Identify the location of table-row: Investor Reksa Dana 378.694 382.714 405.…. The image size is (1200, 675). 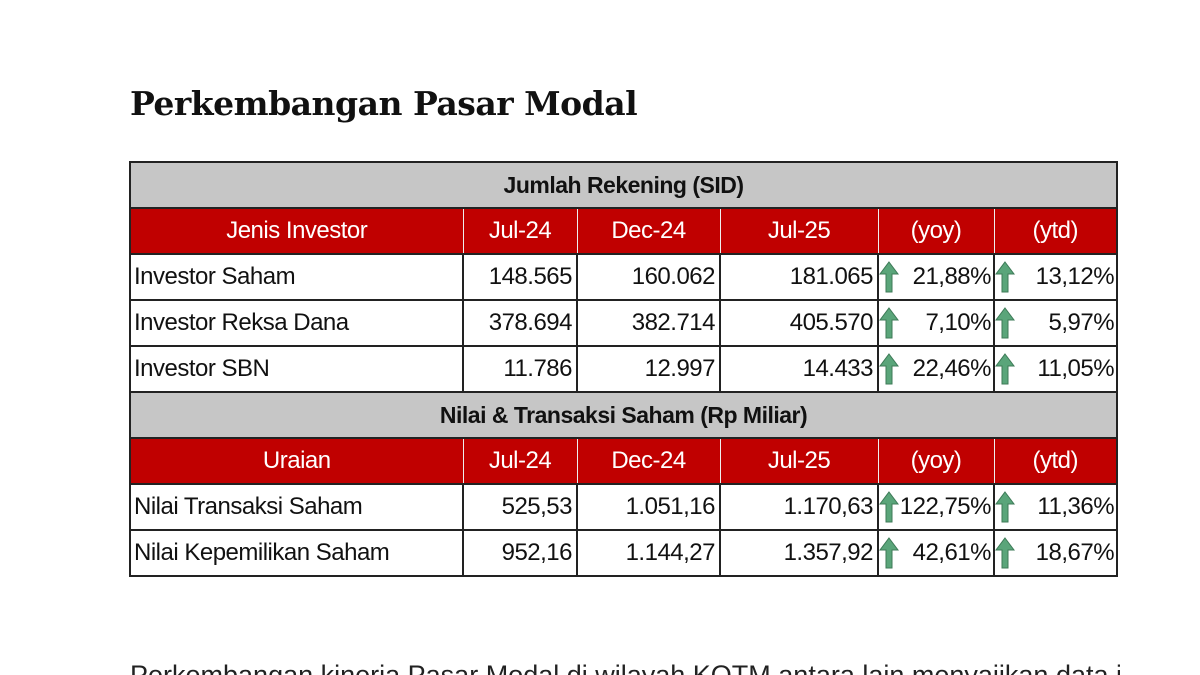
(624, 323).